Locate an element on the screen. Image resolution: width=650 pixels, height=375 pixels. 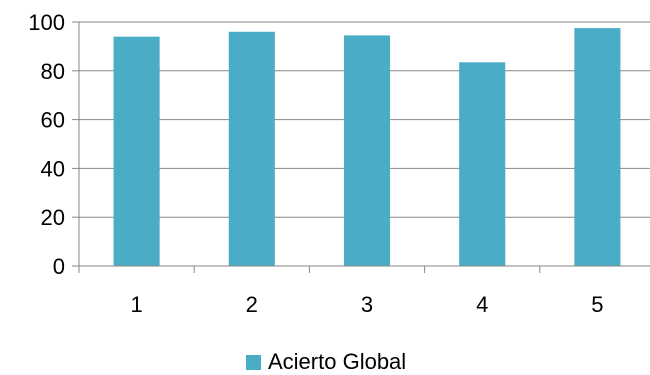
y-tick-label: 80 is located at coordinates (53, 71).